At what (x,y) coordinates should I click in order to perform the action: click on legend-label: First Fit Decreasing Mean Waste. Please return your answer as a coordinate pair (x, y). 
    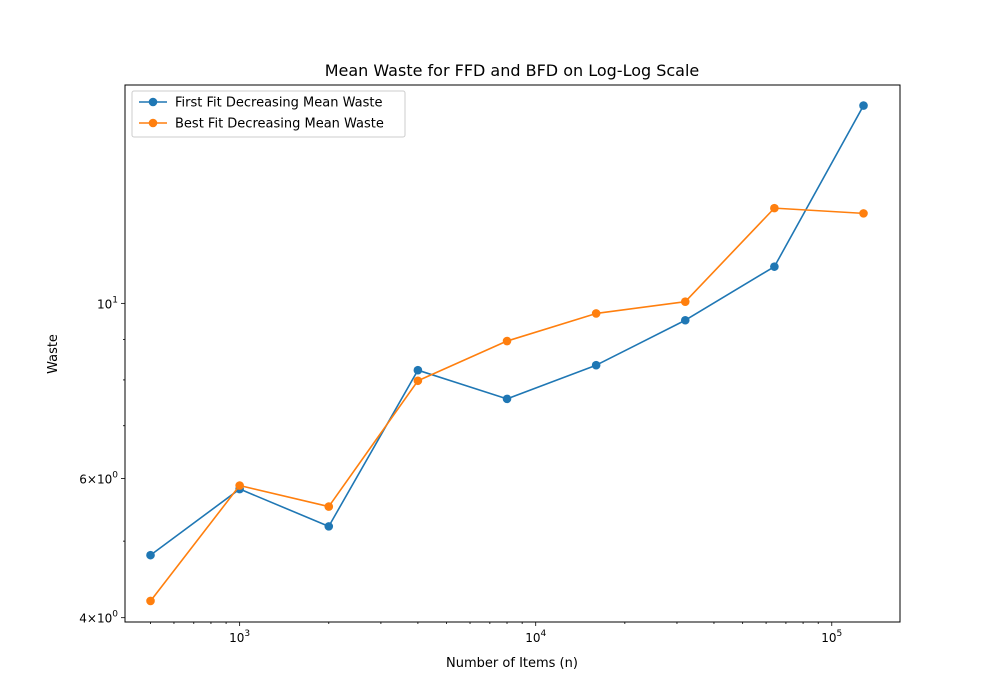
    Looking at the image, I should click on (278, 103).